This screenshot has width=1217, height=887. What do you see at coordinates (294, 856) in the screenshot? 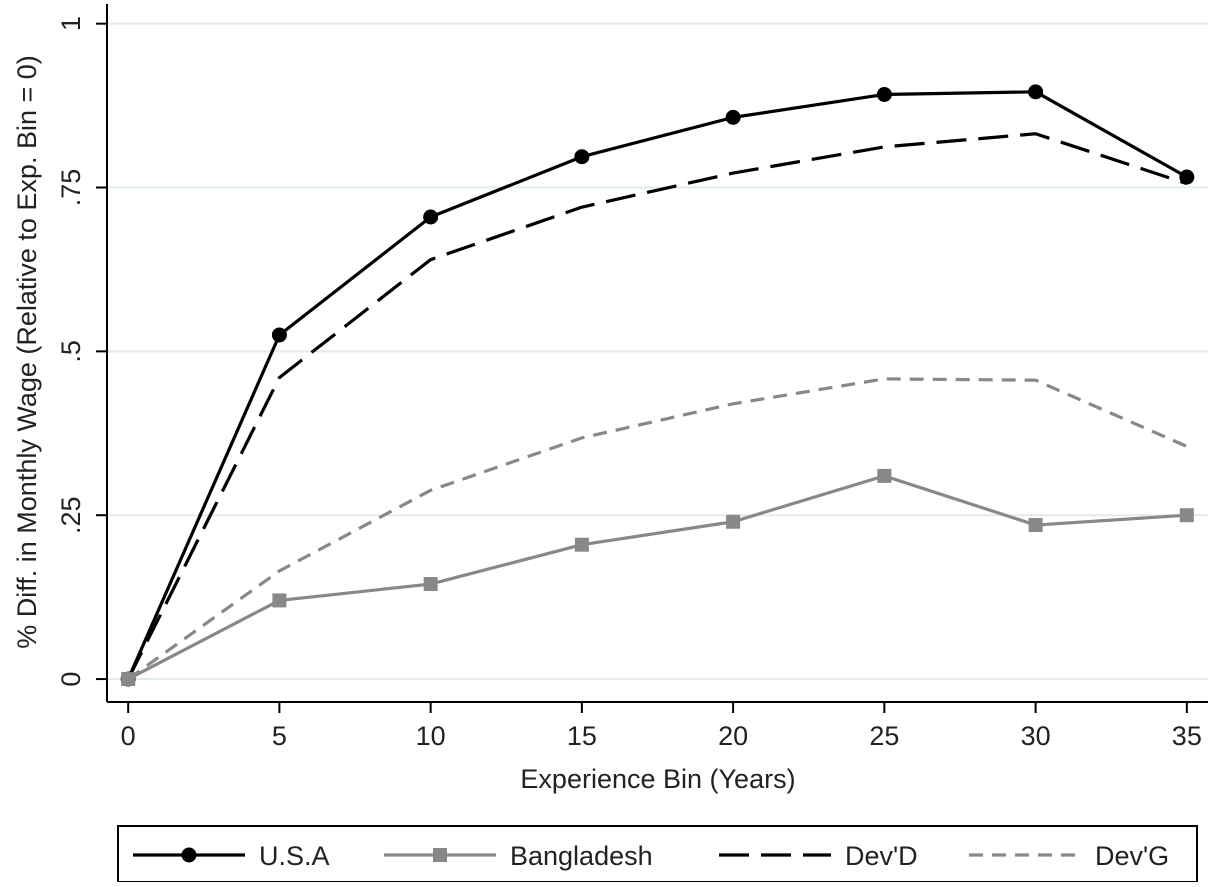
I see `legend-label: U.S.A` at bounding box center [294, 856].